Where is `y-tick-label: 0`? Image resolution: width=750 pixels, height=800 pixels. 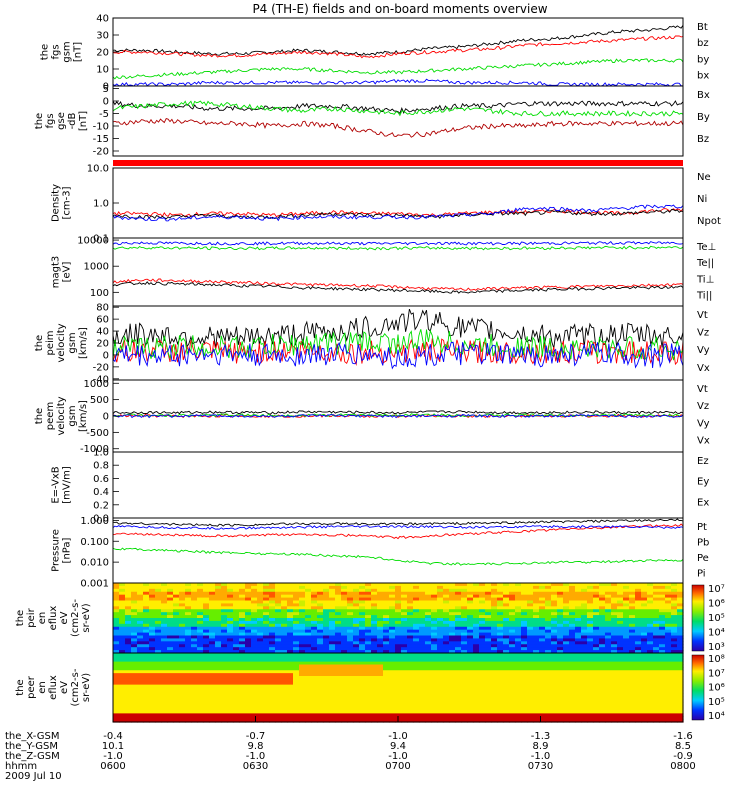 y-tick-label: 0 is located at coordinates (106, 355).